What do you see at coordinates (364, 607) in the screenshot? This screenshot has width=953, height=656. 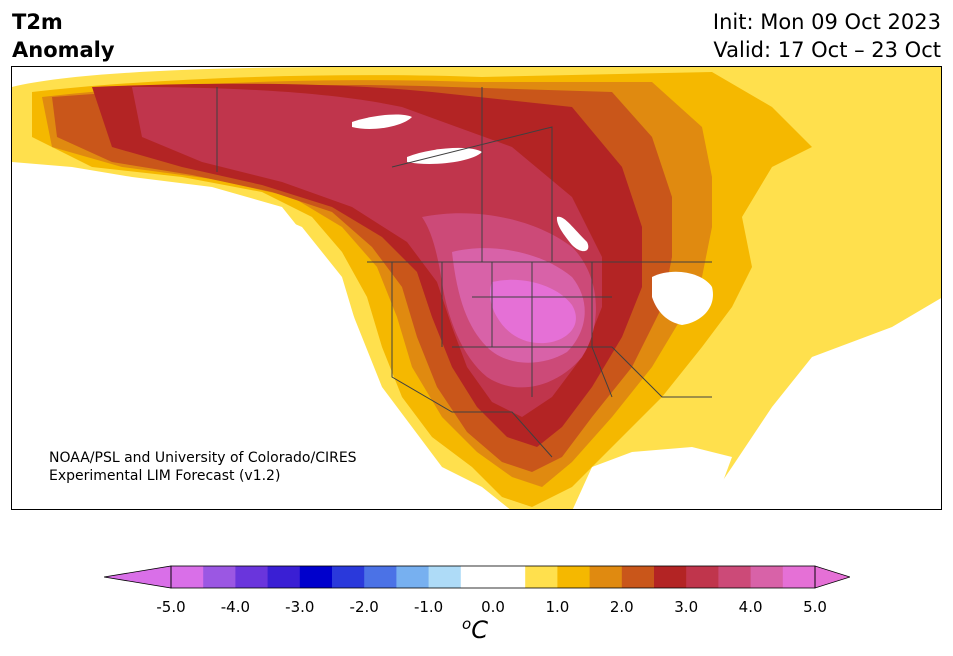 I see `colorbar-tick-label: -2.0` at bounding box center [364, 607].